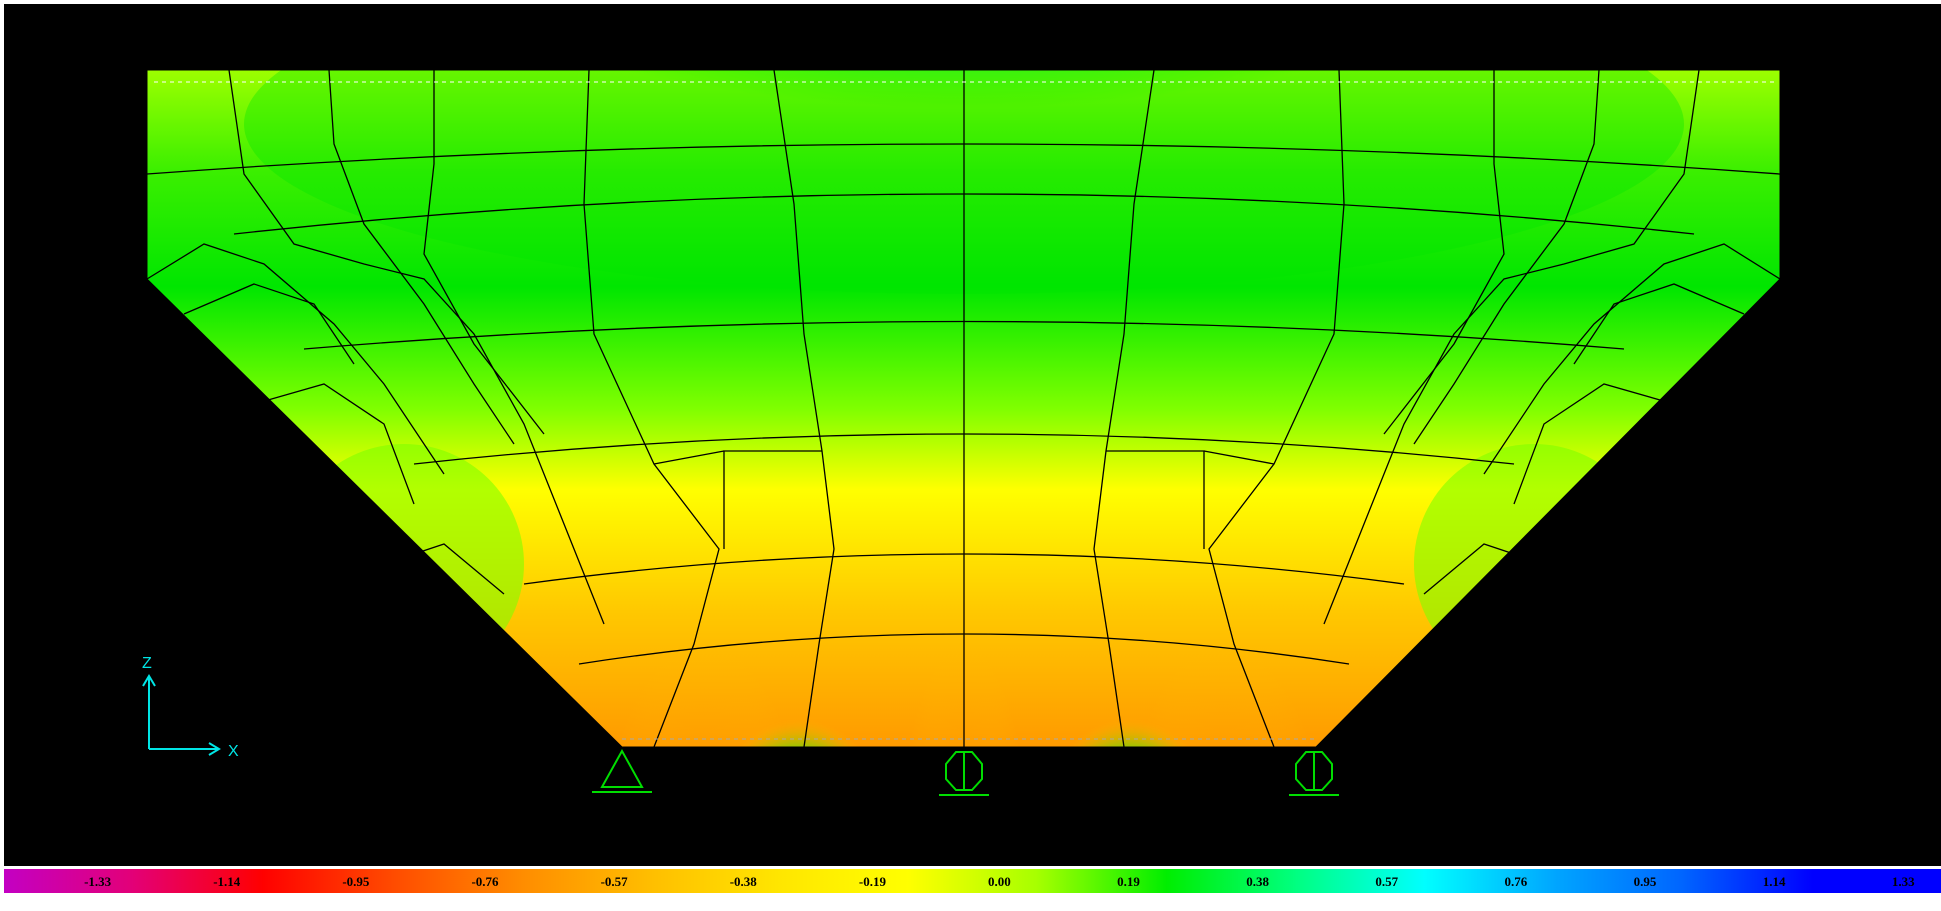  I want to click on legend-value-label: -0.76, so click(485, 881).